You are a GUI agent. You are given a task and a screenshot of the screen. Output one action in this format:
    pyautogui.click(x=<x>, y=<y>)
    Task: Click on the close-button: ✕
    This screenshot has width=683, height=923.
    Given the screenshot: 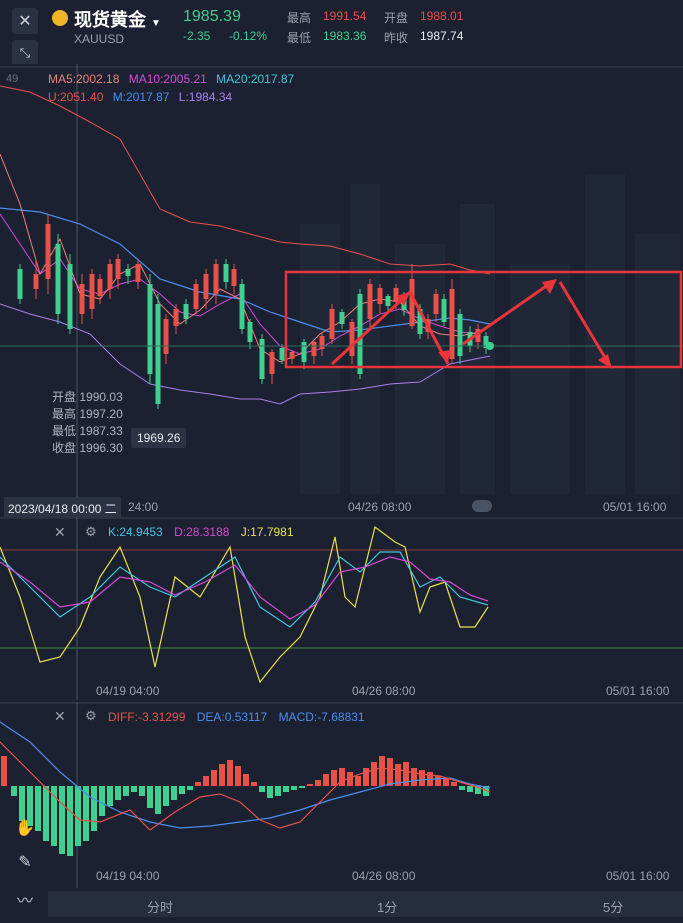 What is the action you would take?
    pyautogui.click(x=25, y=21)
    